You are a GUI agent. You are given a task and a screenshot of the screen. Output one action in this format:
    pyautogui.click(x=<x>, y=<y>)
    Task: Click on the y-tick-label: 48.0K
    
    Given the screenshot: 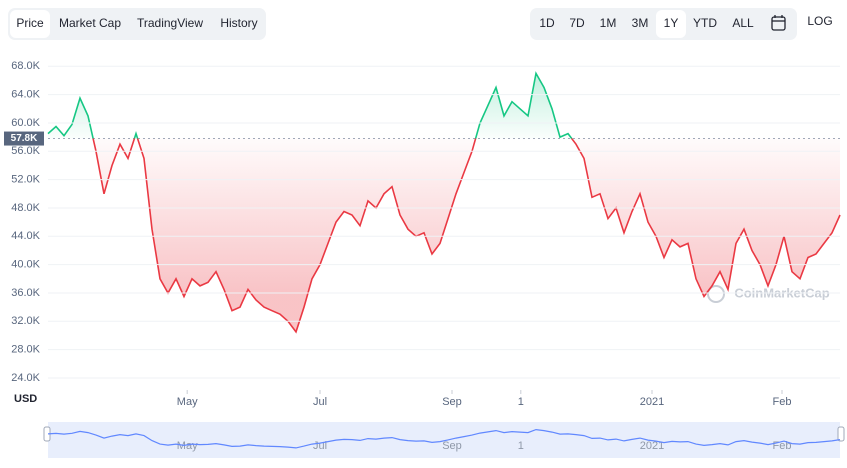 What is the action you would take?
    pyautogui.click(x=25, y=208)
    